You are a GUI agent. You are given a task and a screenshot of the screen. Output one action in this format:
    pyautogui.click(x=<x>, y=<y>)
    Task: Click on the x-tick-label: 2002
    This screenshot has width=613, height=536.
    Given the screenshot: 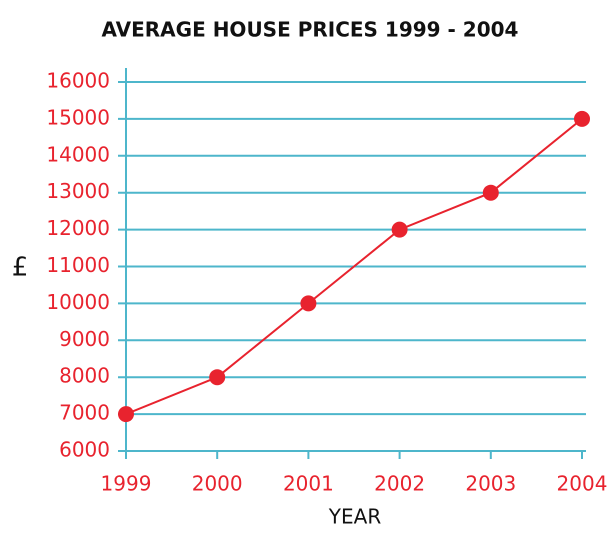 What is the action you would take?
    pyautogui.click(x=399, y=484)
    